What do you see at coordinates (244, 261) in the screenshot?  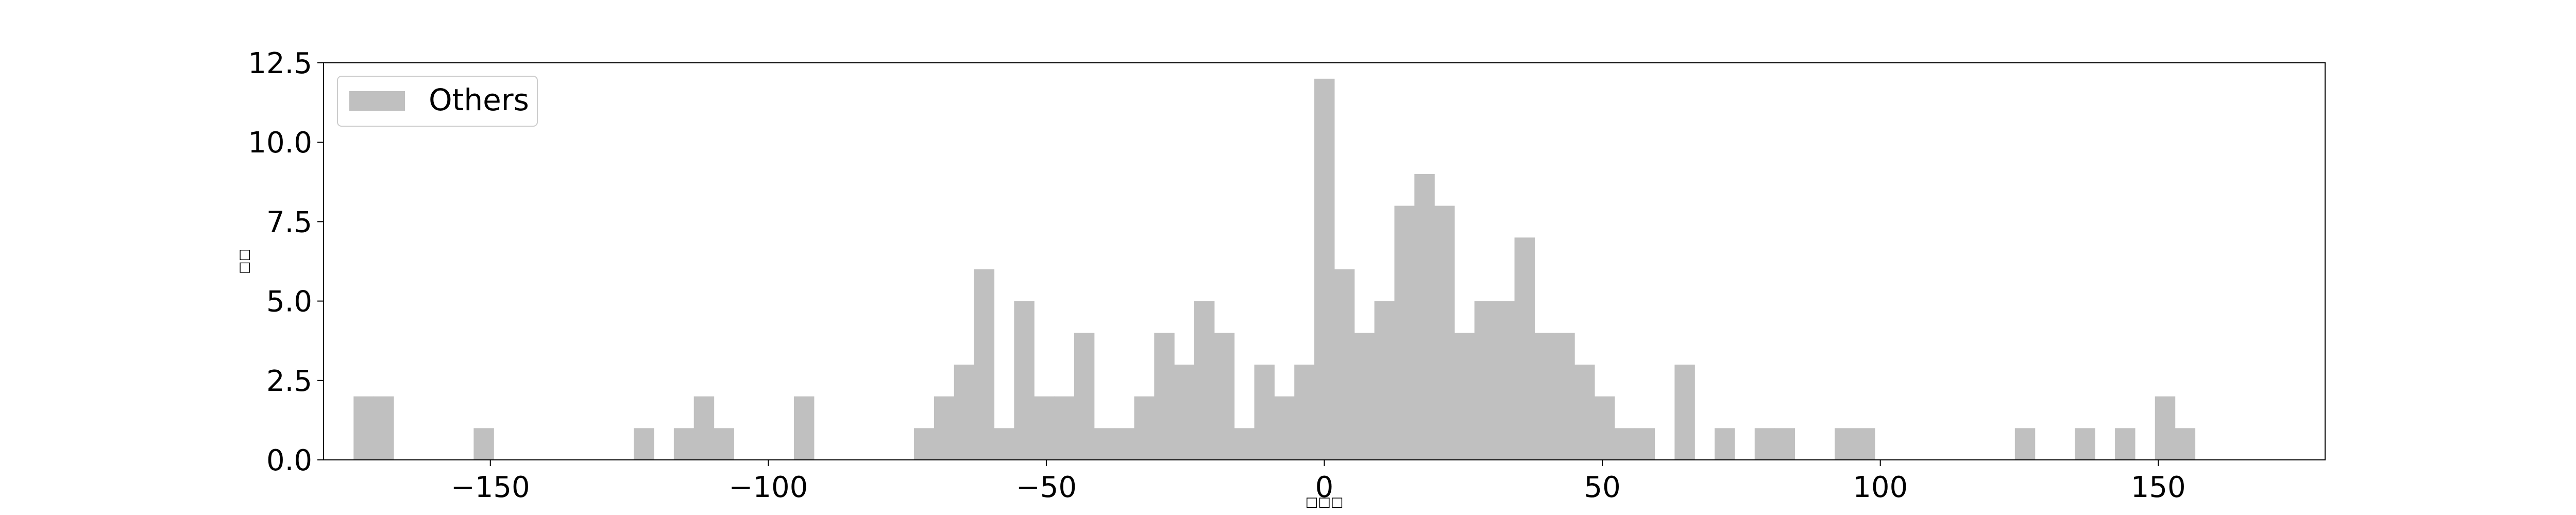 I see `y-axis-label: □□` at bounding box center [244, 261].